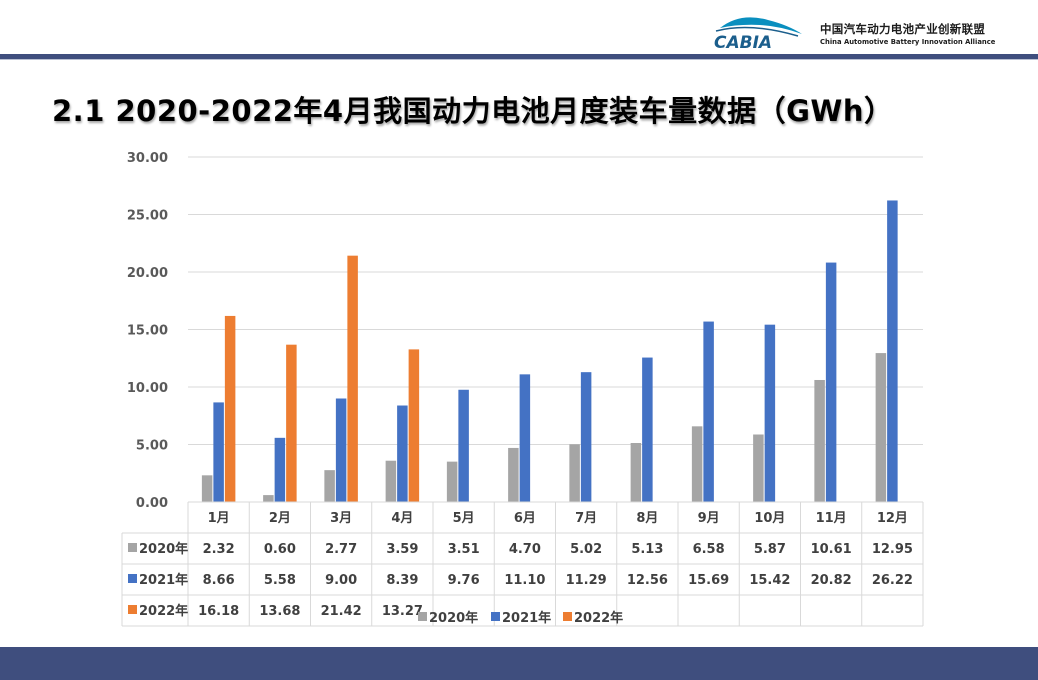  Describe the element at coordinates (280, 580) in the screenshot. I see `table-value: 5.58` at that location.